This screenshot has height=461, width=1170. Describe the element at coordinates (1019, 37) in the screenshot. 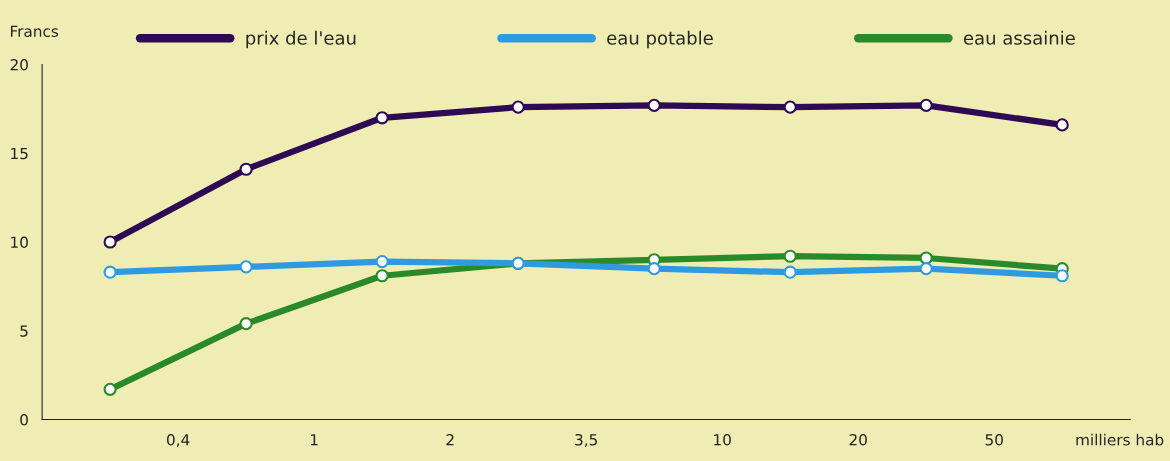

I see `legend-label: eau assainie` at that location.